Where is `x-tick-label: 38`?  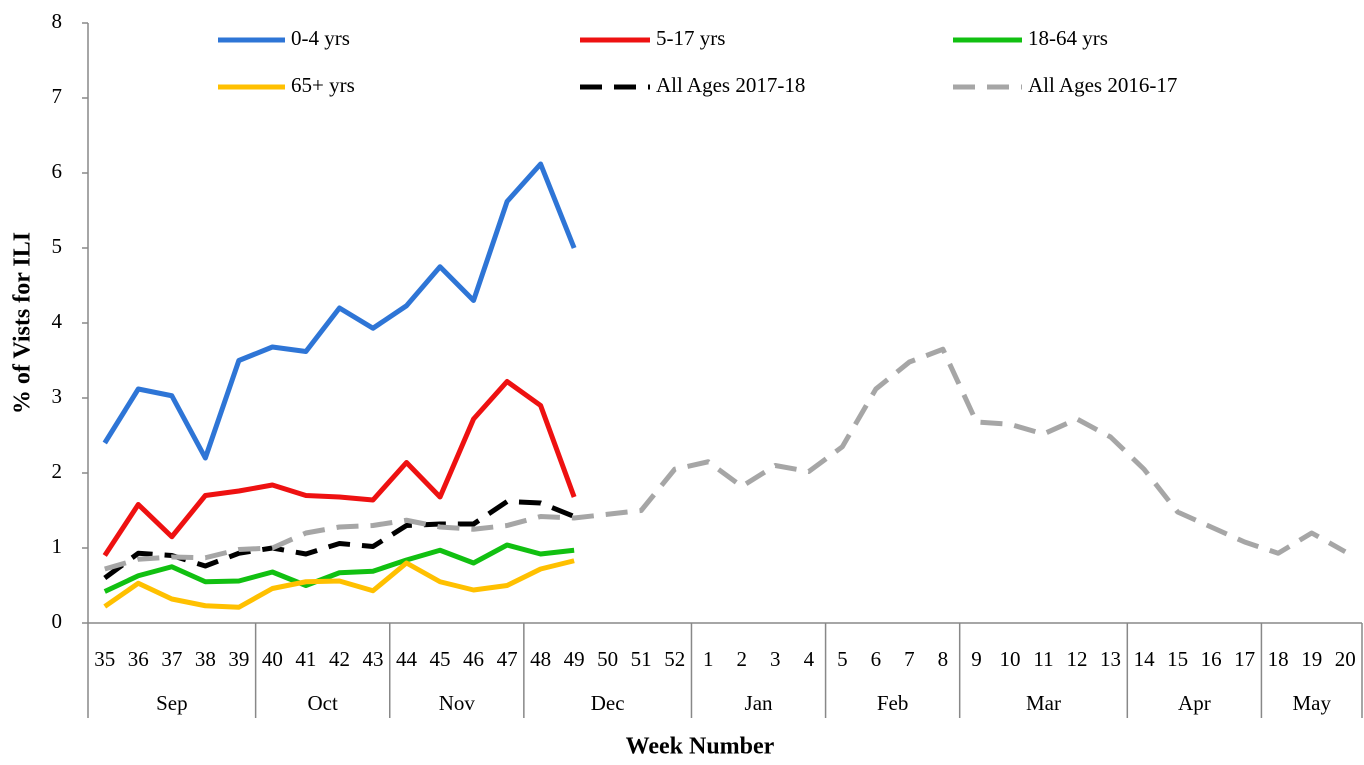 x-tick-label: 38 is located at coordinates (205, 659).